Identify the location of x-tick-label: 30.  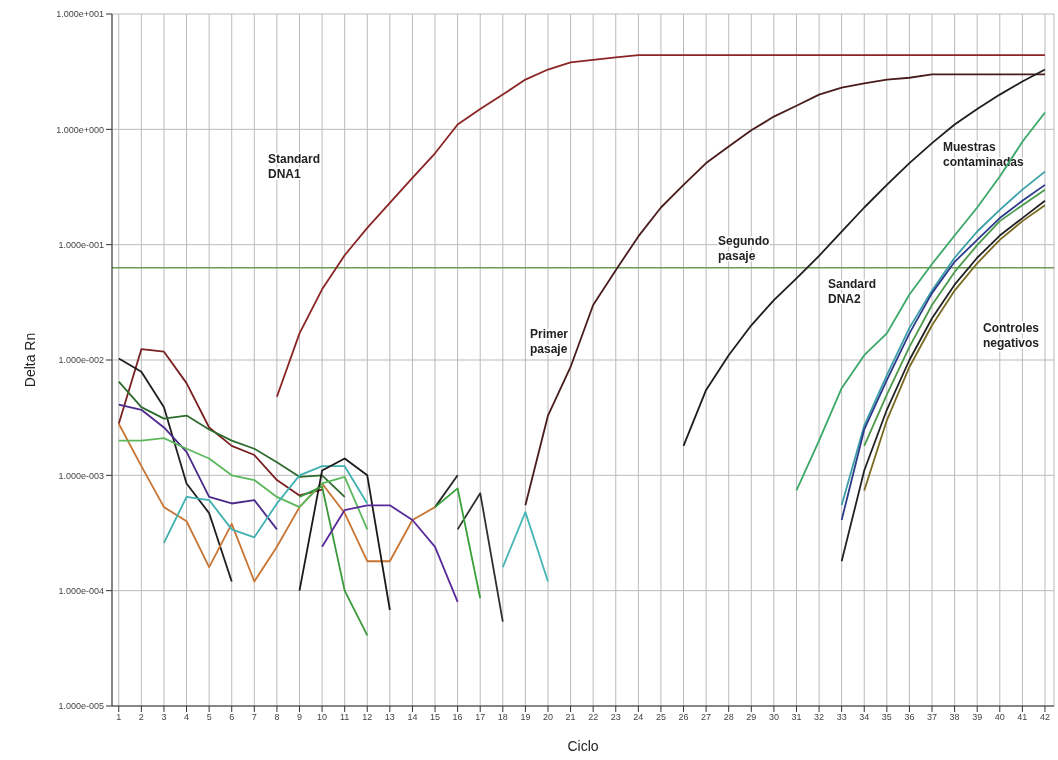
(773, 717).